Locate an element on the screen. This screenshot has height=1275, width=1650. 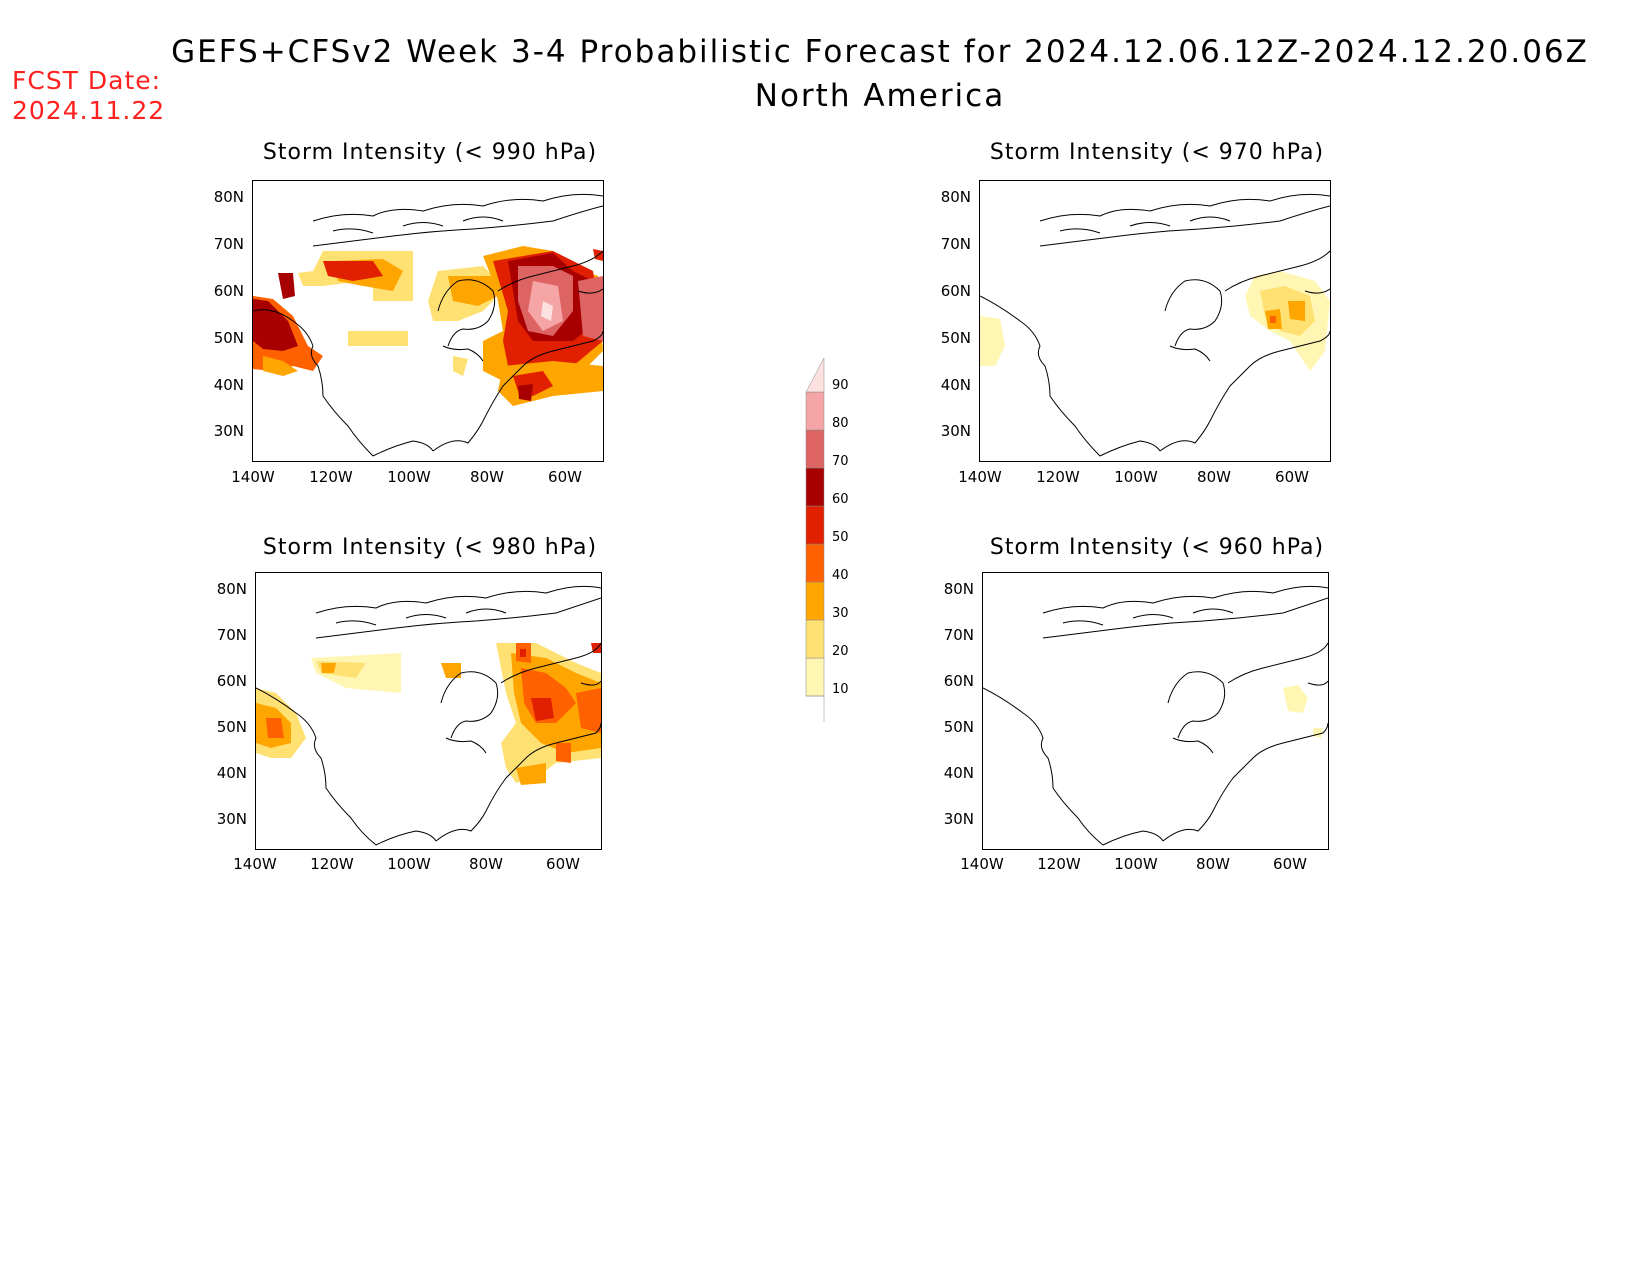
cbar-label: 80 is located at coordinates (840, 423).